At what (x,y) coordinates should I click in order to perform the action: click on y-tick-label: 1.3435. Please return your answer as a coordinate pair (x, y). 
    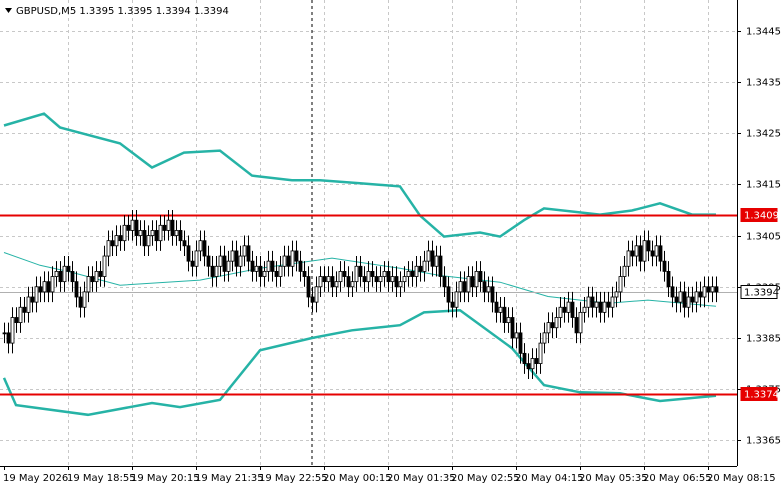
    Looking at the image, I should click on (763, 83).